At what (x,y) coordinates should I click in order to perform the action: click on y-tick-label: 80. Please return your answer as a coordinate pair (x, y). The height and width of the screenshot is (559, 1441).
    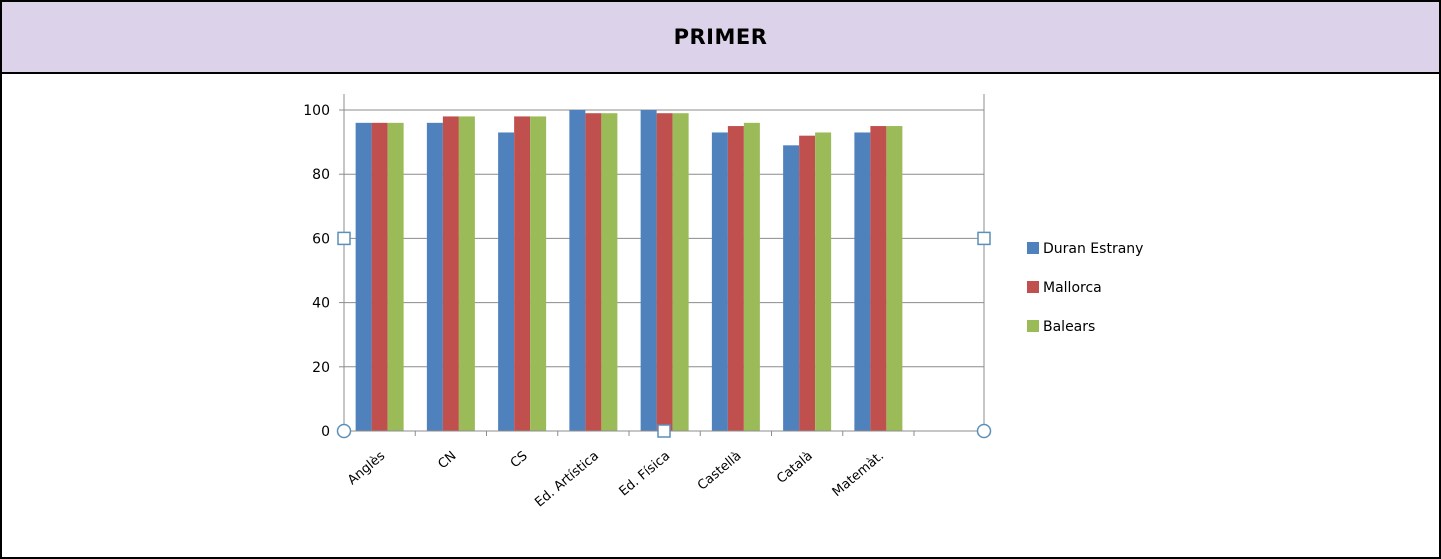
    Looking at the image, I should click on (321, 175).